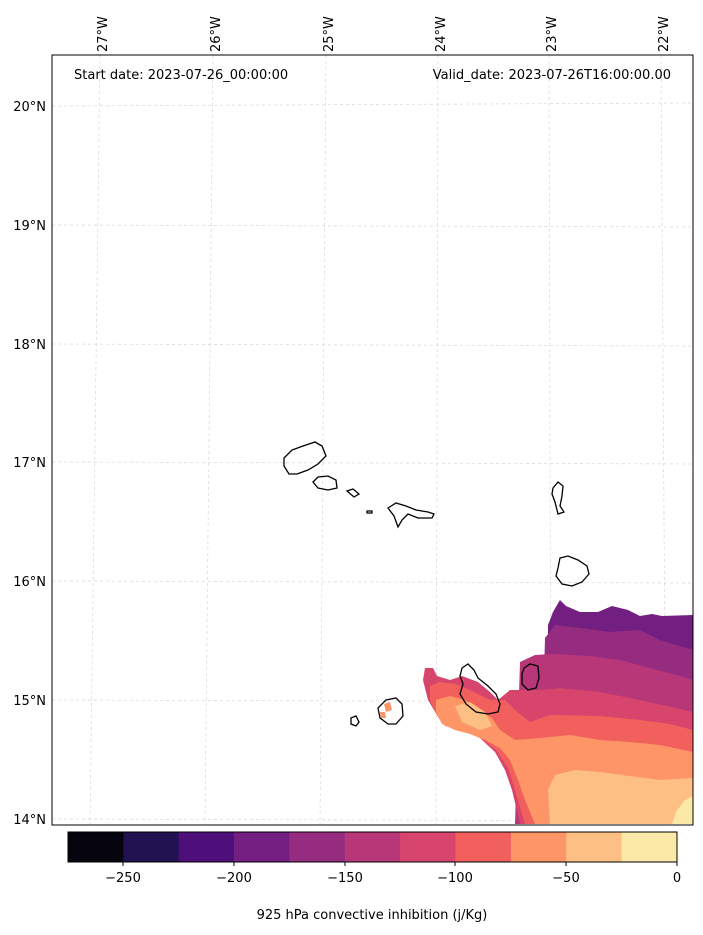  I want to click on lon-label: 23°W, so click(552, 34).